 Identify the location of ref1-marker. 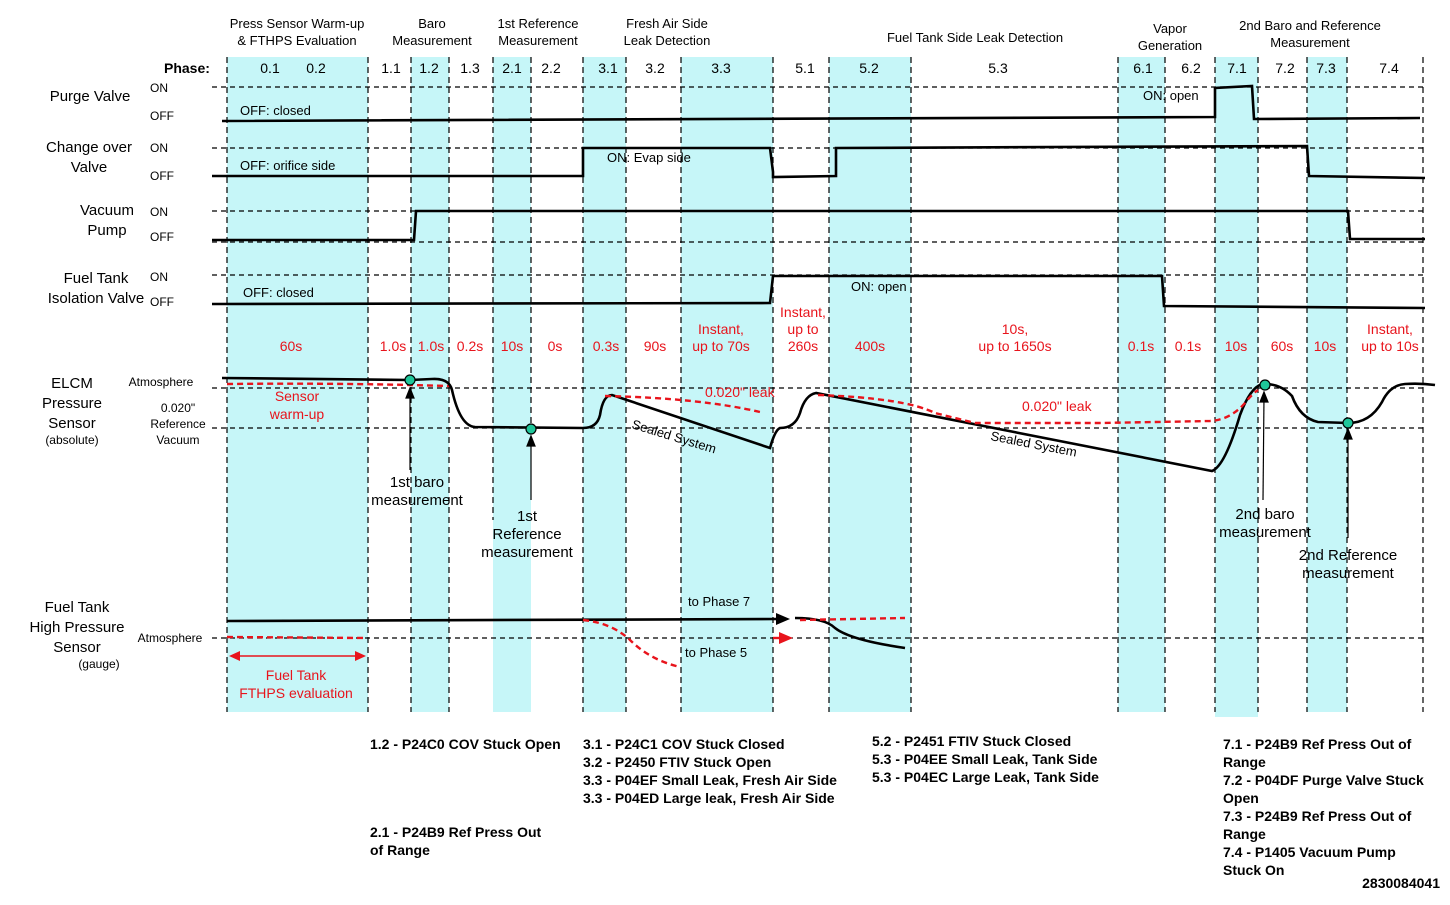
(531, 429).